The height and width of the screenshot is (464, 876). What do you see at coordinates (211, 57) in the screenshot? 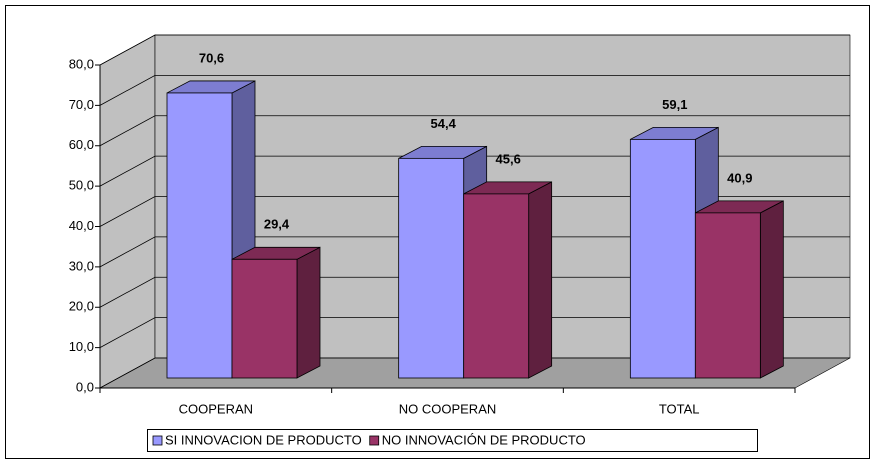
I see `value-label: 70,6` at bounding box center [211, 57].